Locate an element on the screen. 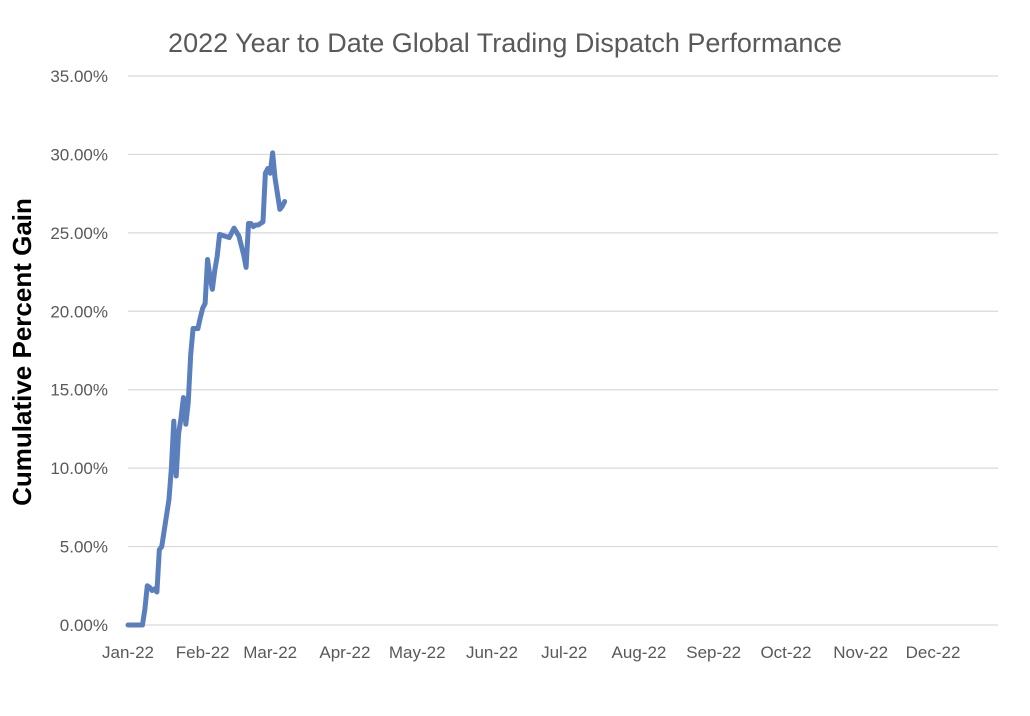 The width and height of the screenshot is (1030, 716). y-axis-label: Cumulative Percent Gain is located at coordinates (22, 352).